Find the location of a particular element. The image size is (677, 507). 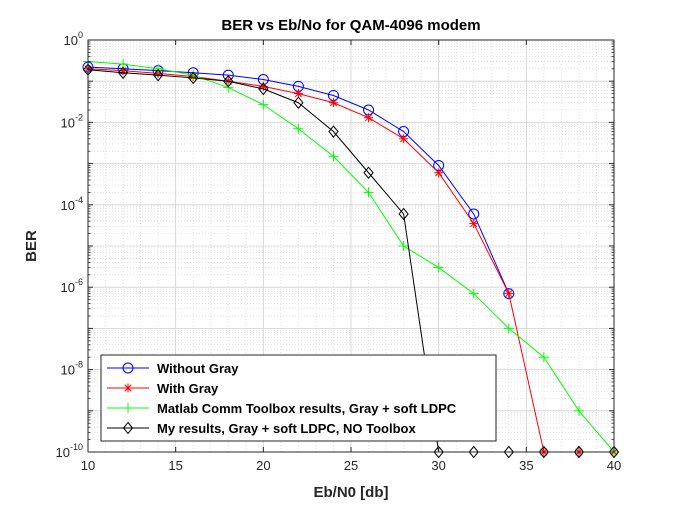

y-axis-label: BER is located at coordinates (31, 246).